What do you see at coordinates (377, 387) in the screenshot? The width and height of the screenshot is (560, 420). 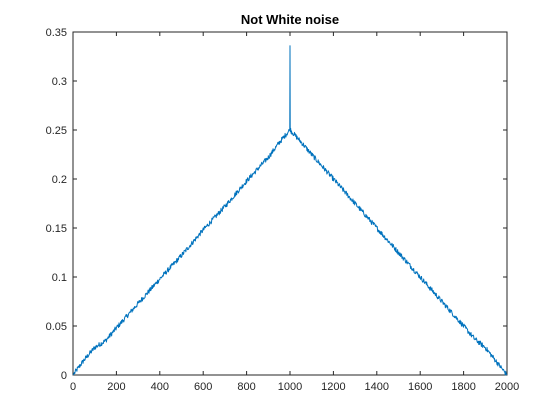 I see `x-tick-label: 1400` at bounding box center [377, 387].